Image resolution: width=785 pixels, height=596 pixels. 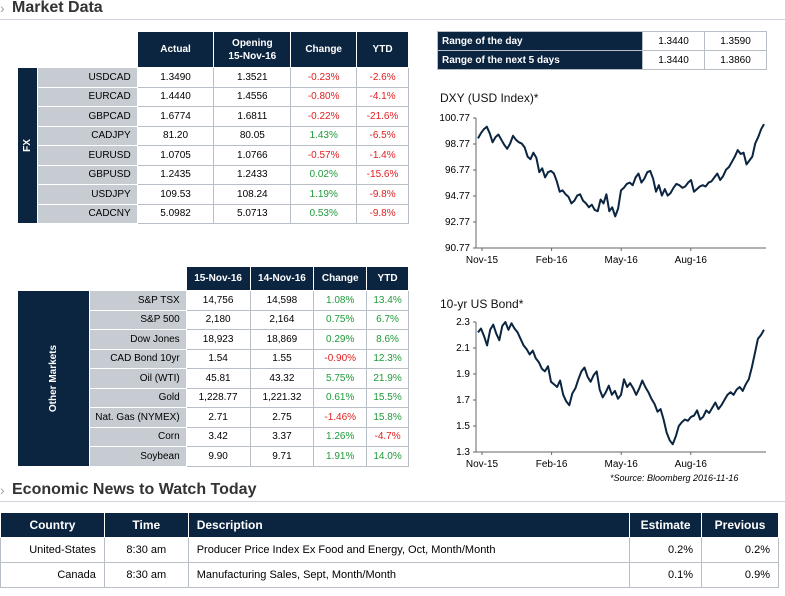 What do you see at coordinates (138, 417) in the screenshot?
I see `market-name: Nat. Gas (NYMEX)` at bounding box center [138, 417].